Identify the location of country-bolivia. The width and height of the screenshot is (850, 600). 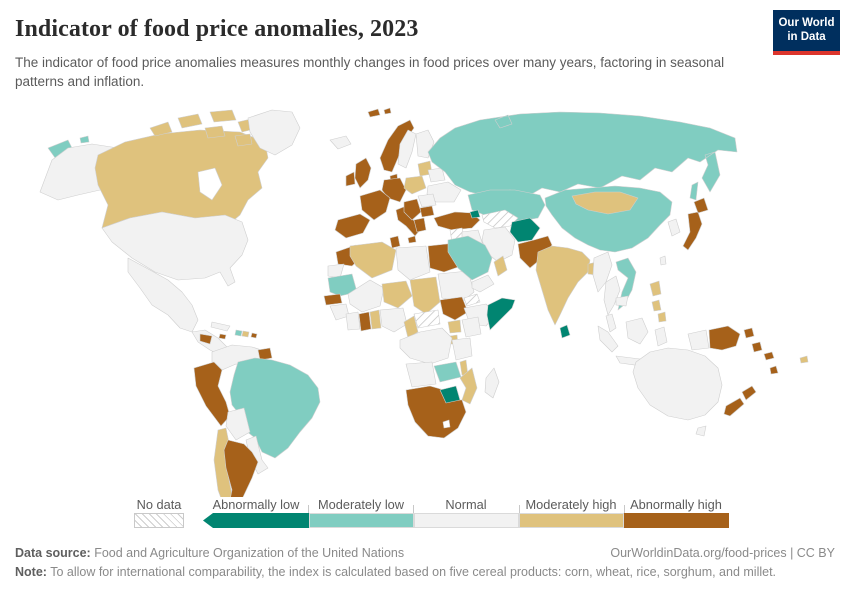
(238, 424).